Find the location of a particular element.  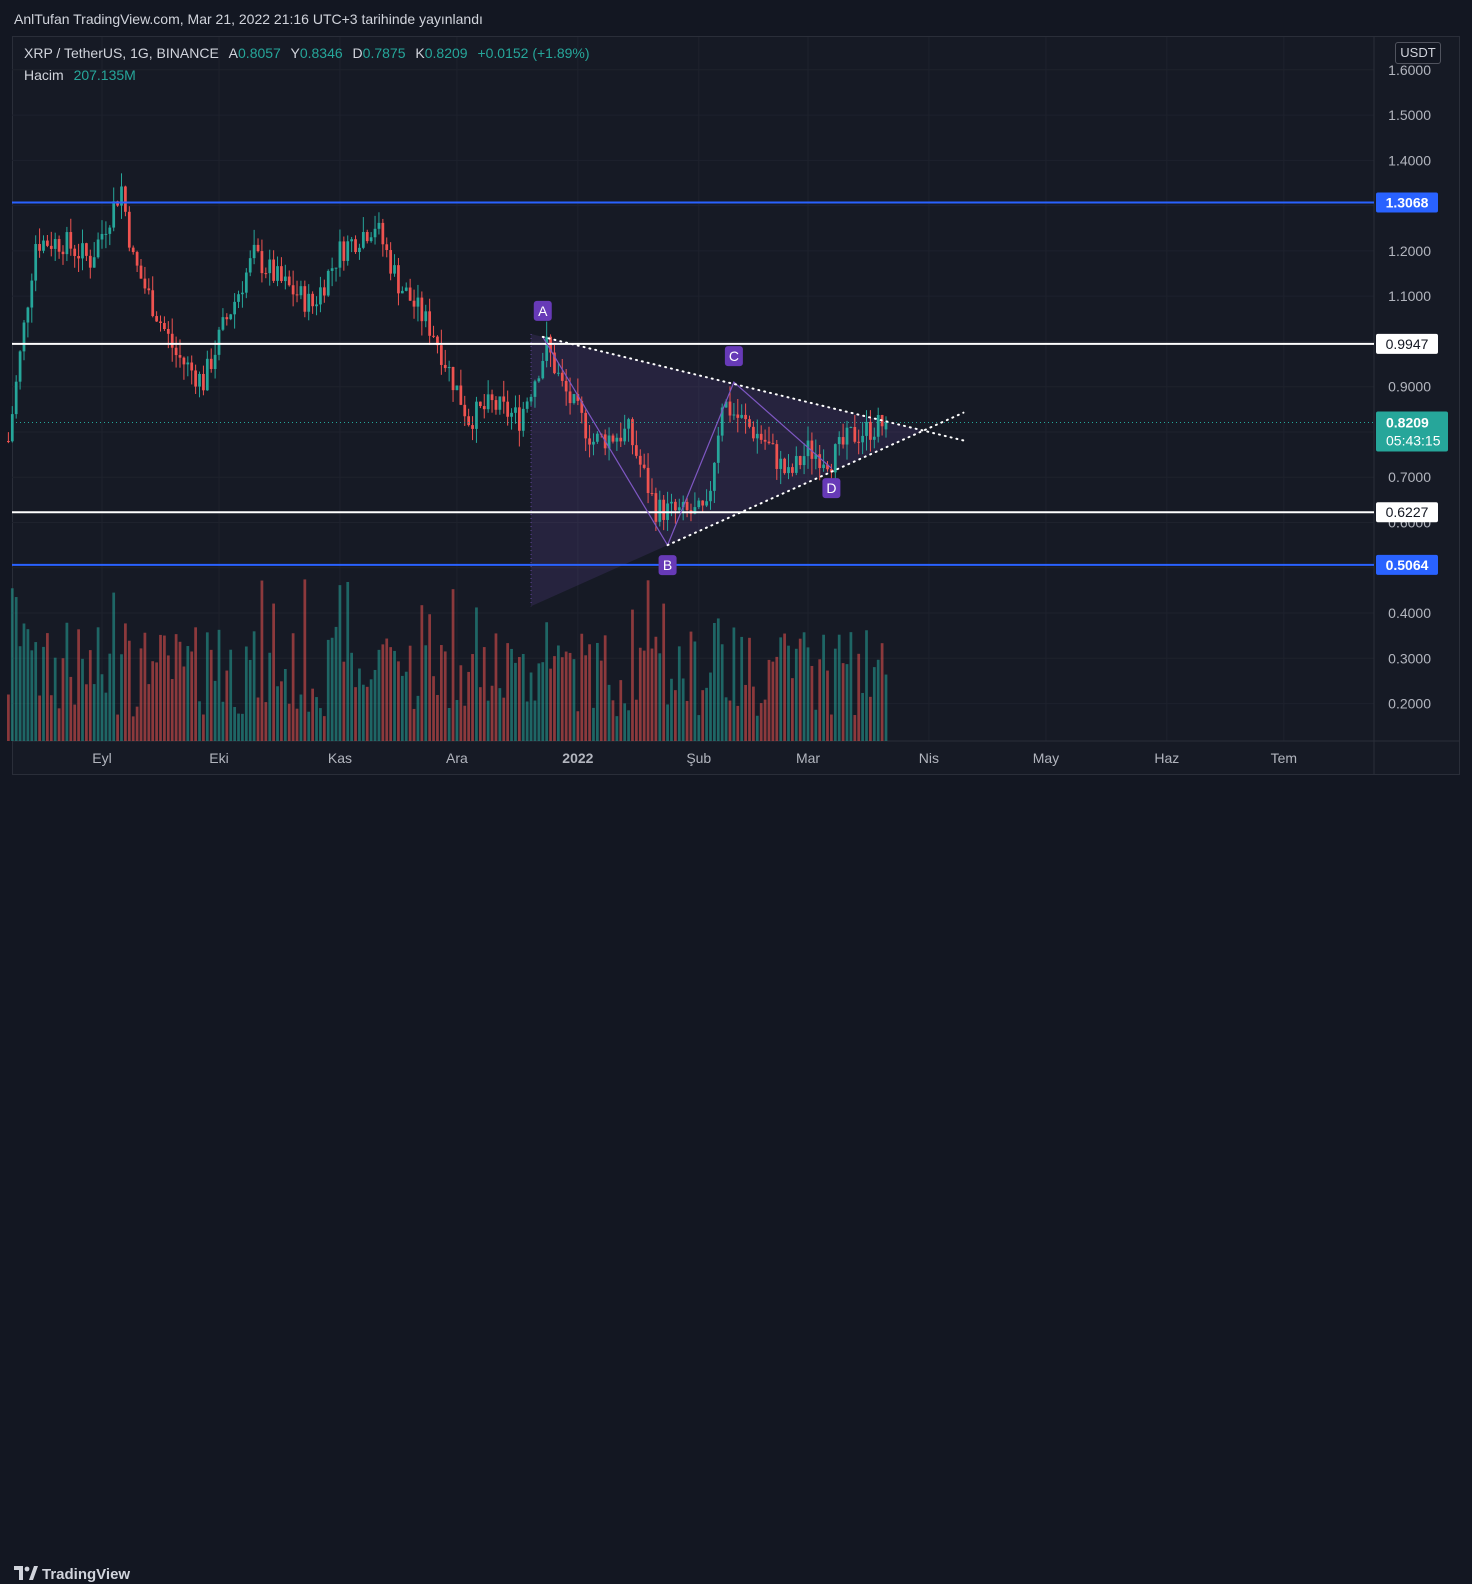

y-tick-label: 1.2000 is located at coordinates (1409, 251).